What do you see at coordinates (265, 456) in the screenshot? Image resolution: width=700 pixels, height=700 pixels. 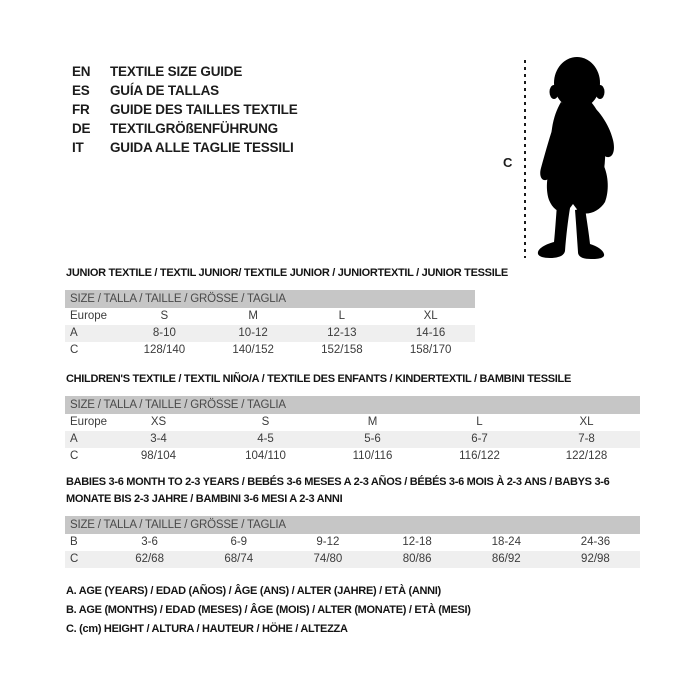 I see `size-cell: 104/110` at bounding box center [265, 456].